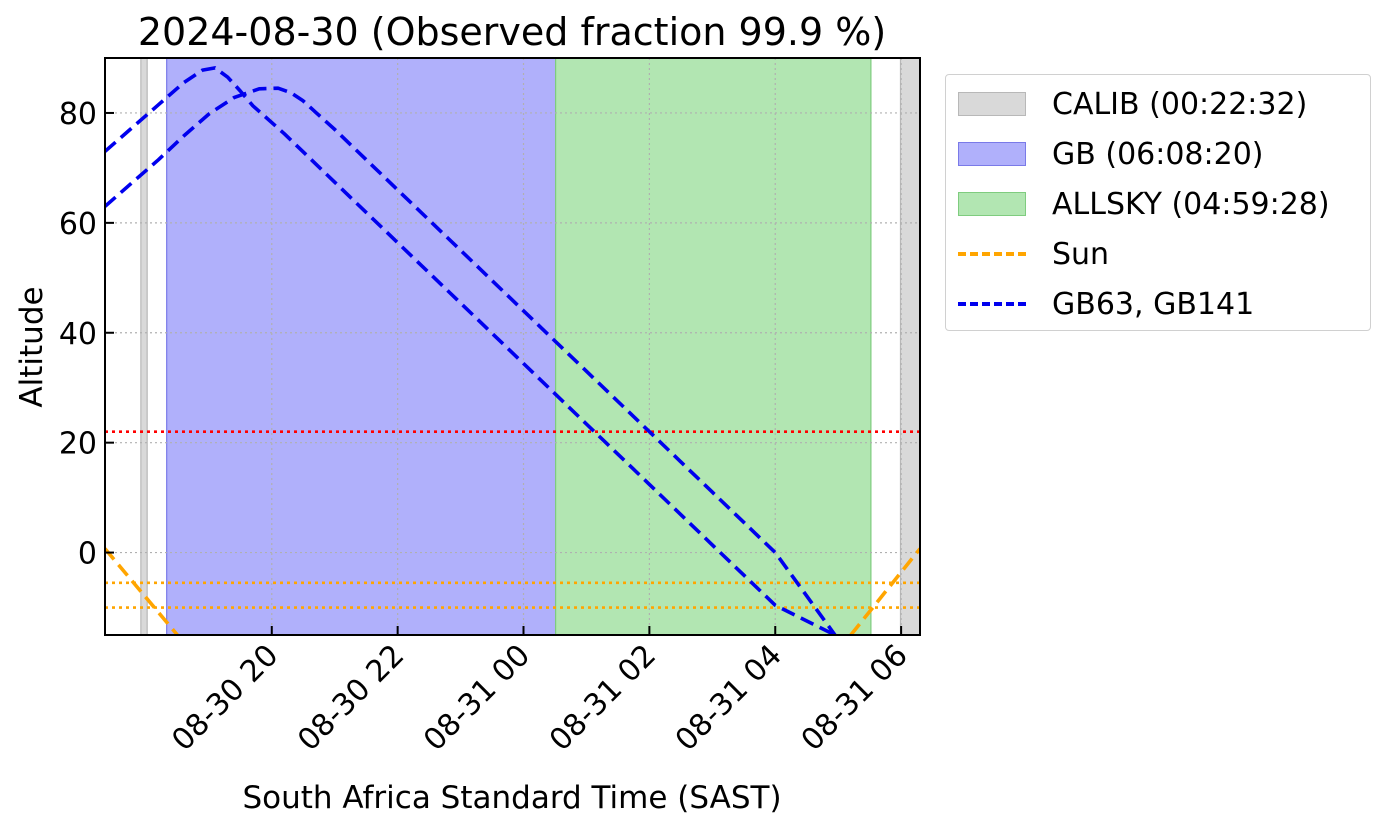 The width and height of the screenshot is (1388, 829). Describe the element at coordinates (78, 444) in the screenshot. I see `y-tick-label: 20` at that location.